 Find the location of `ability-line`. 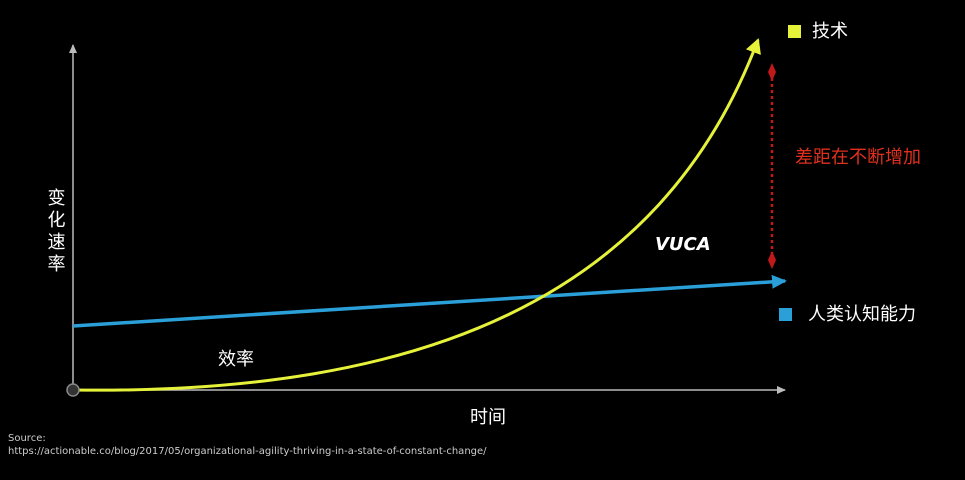

ability-line is located at coordinates (429, 301).